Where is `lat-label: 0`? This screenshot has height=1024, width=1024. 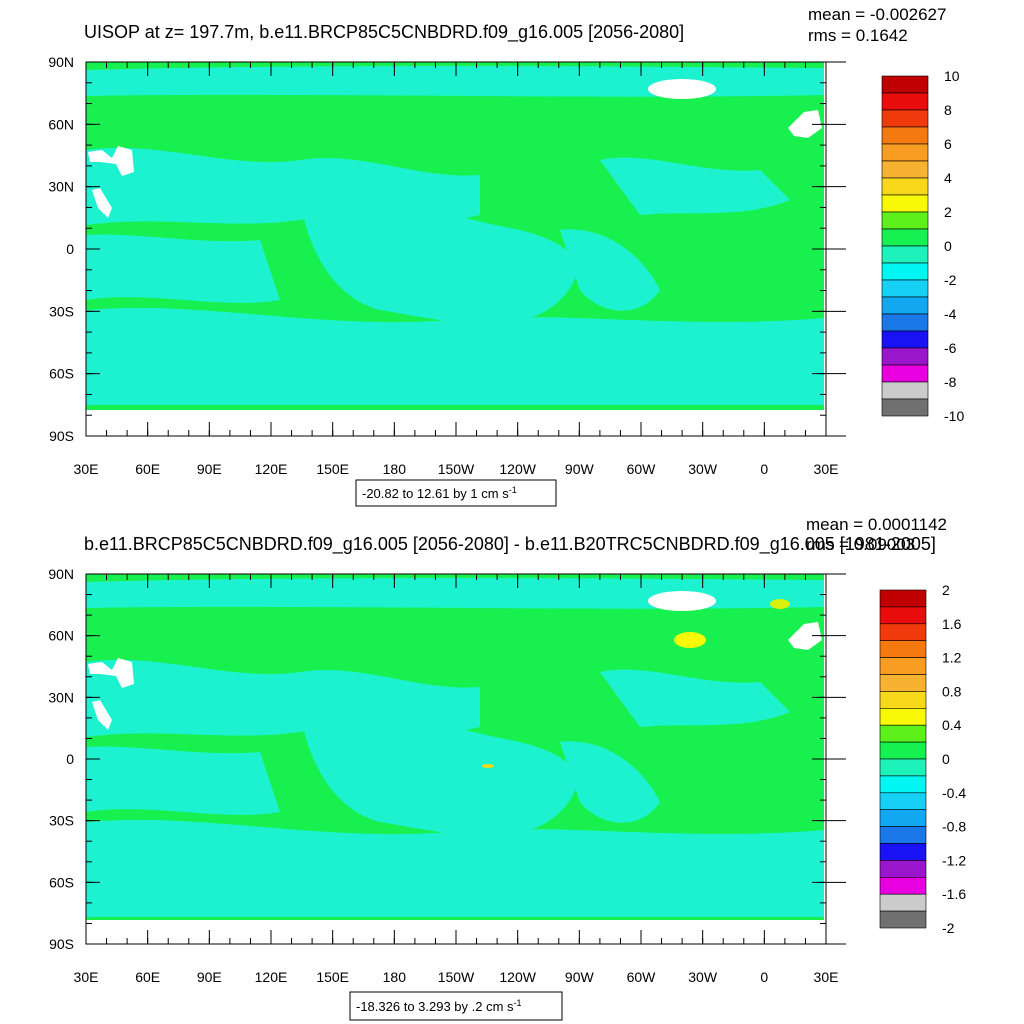
lat-label: 0 is located at coordinates (70, 249).